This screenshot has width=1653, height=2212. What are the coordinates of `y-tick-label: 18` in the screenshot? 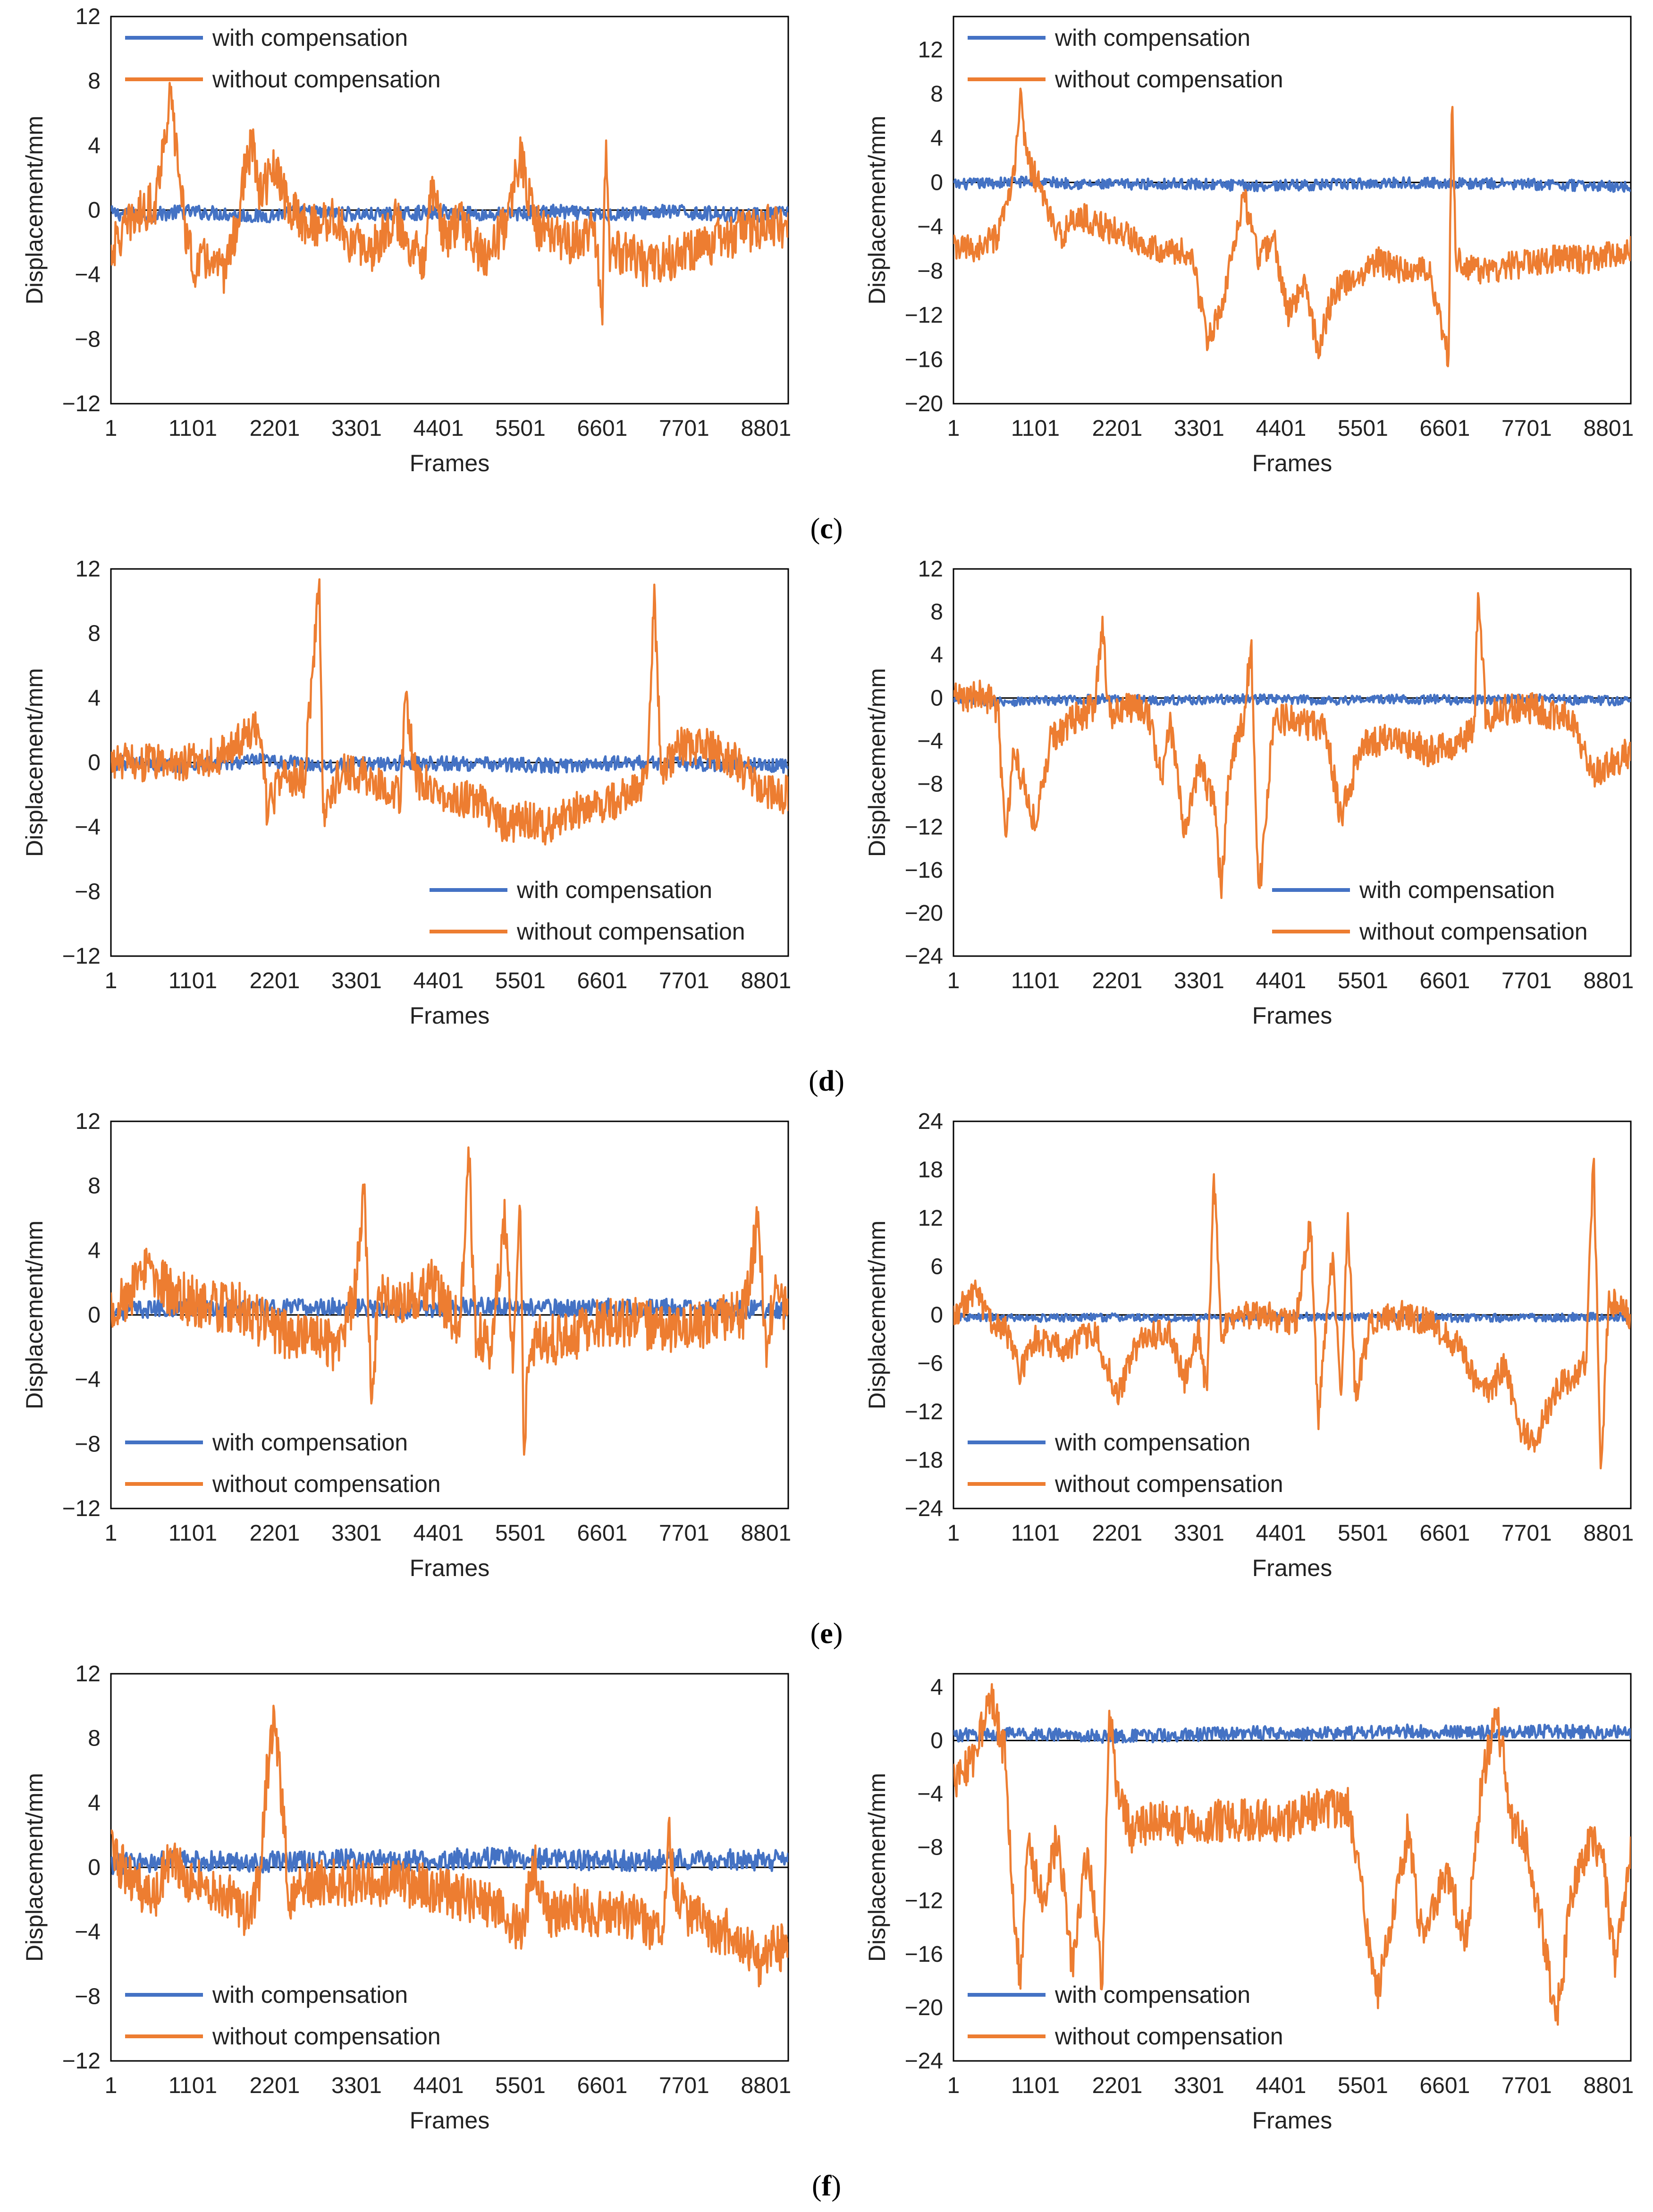 It's located at (930, 1170).